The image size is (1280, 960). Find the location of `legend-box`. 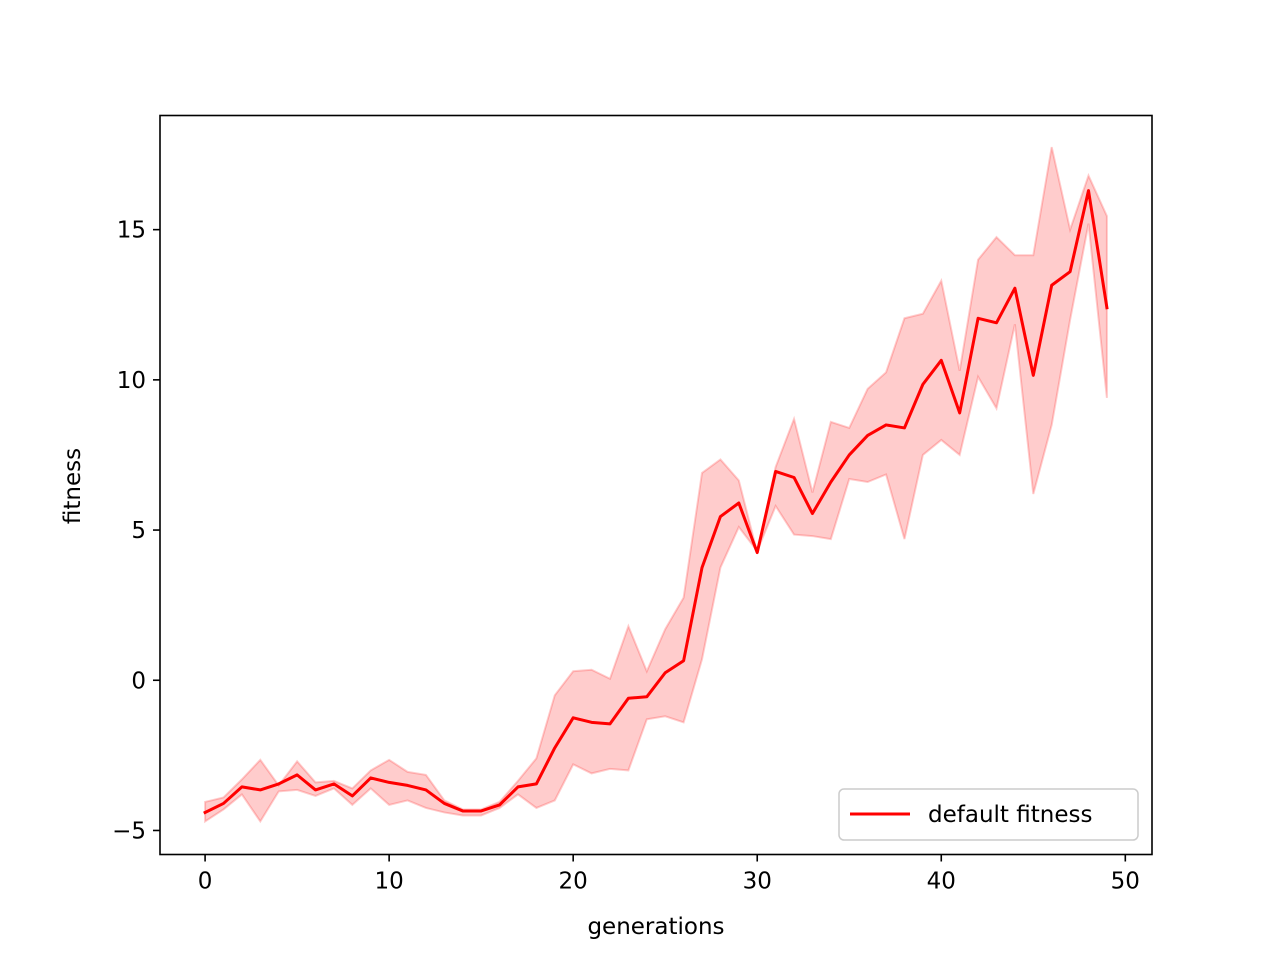

legend-box is located at coordinates (988, 814).